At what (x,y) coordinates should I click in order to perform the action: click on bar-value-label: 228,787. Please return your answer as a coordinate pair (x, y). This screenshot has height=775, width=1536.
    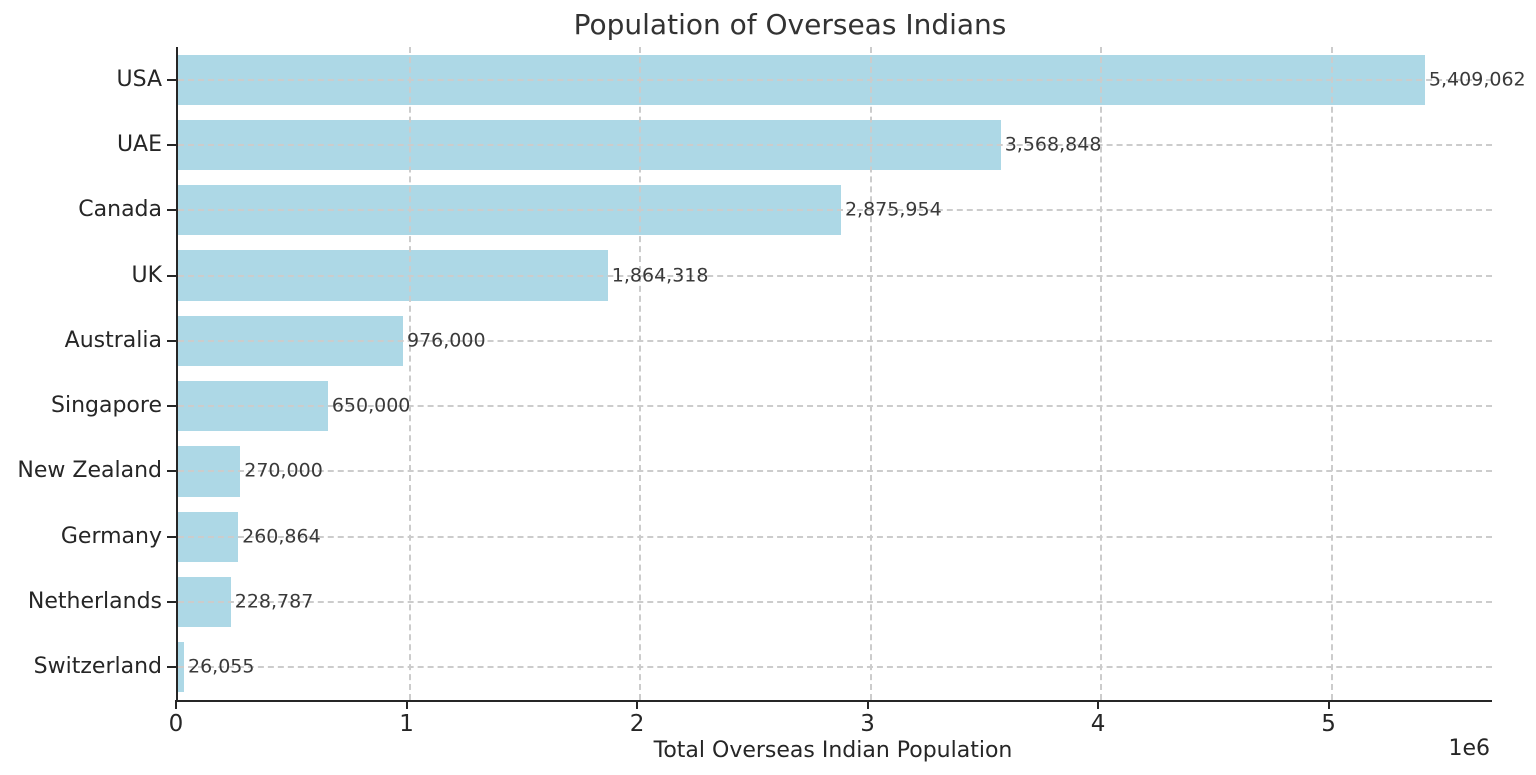
    Looking at the image, I should click on (274, 601).